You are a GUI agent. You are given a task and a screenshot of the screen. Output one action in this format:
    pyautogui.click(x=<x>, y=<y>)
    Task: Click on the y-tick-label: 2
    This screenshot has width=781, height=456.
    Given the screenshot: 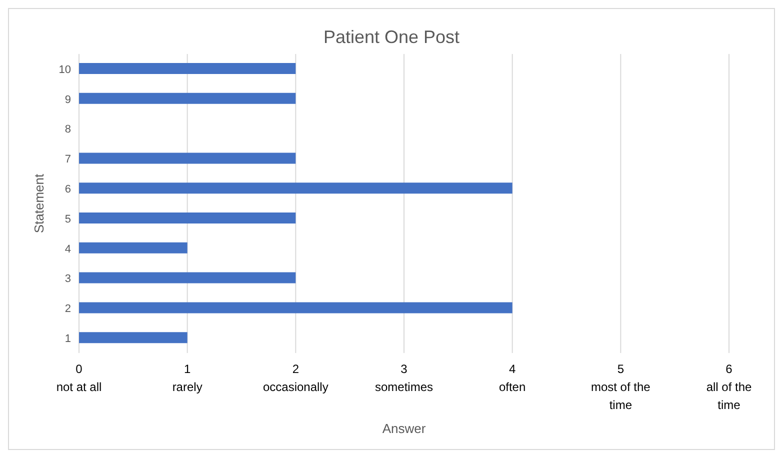 What is the action you would take?
    pyautogui.click(x=67, y=309)
    